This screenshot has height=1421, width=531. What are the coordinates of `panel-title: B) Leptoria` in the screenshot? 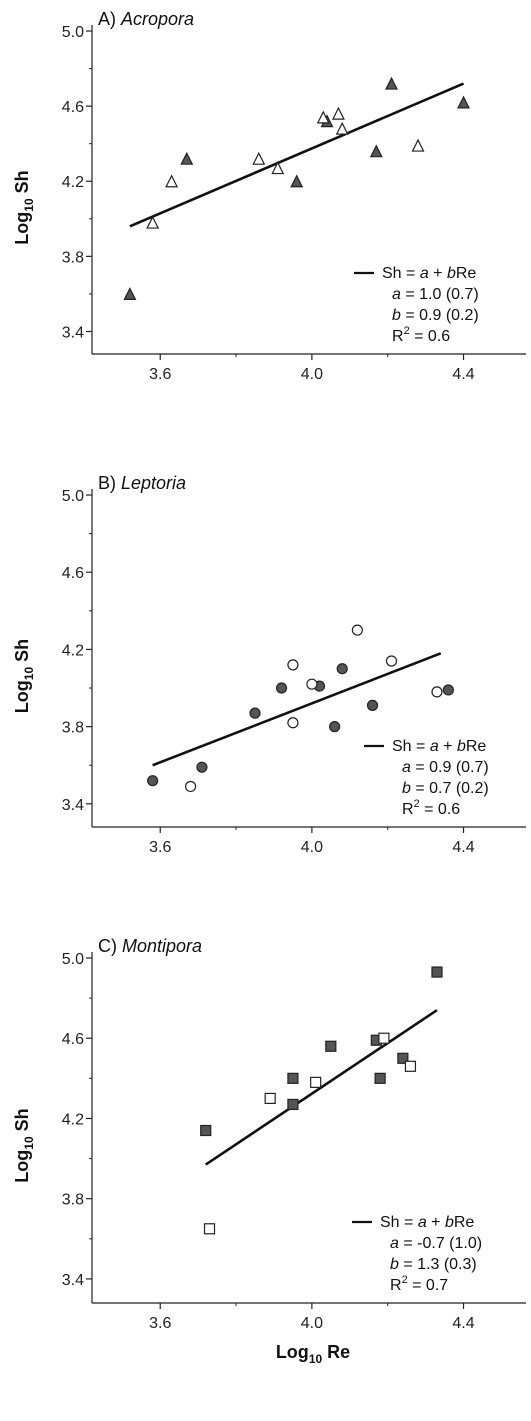 It's located at (142, 483).